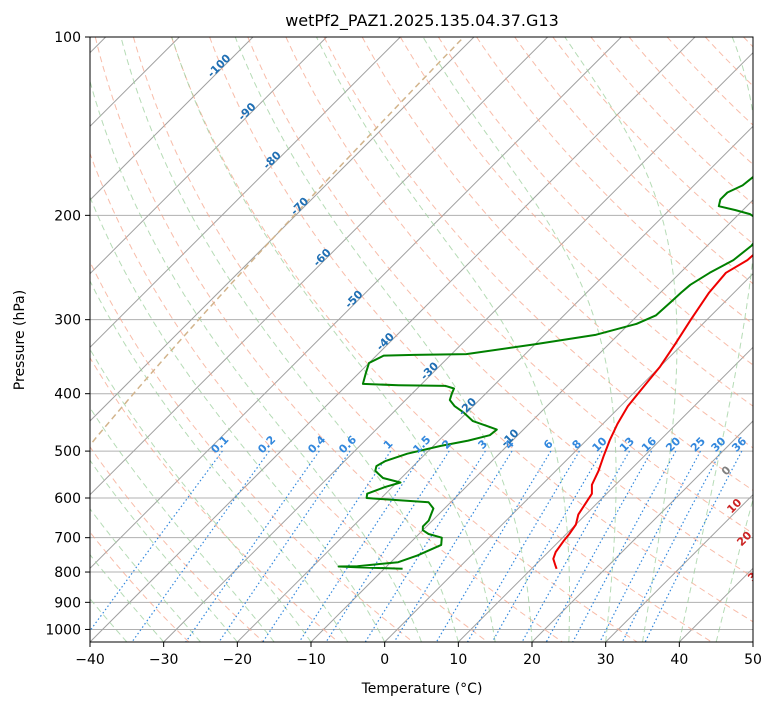 This screenshot has height=708, width=775. What do you see at coordinates (67, 452) in the screenshot?
I see `y-tick-label: 500` at bounding box center [67, 452].